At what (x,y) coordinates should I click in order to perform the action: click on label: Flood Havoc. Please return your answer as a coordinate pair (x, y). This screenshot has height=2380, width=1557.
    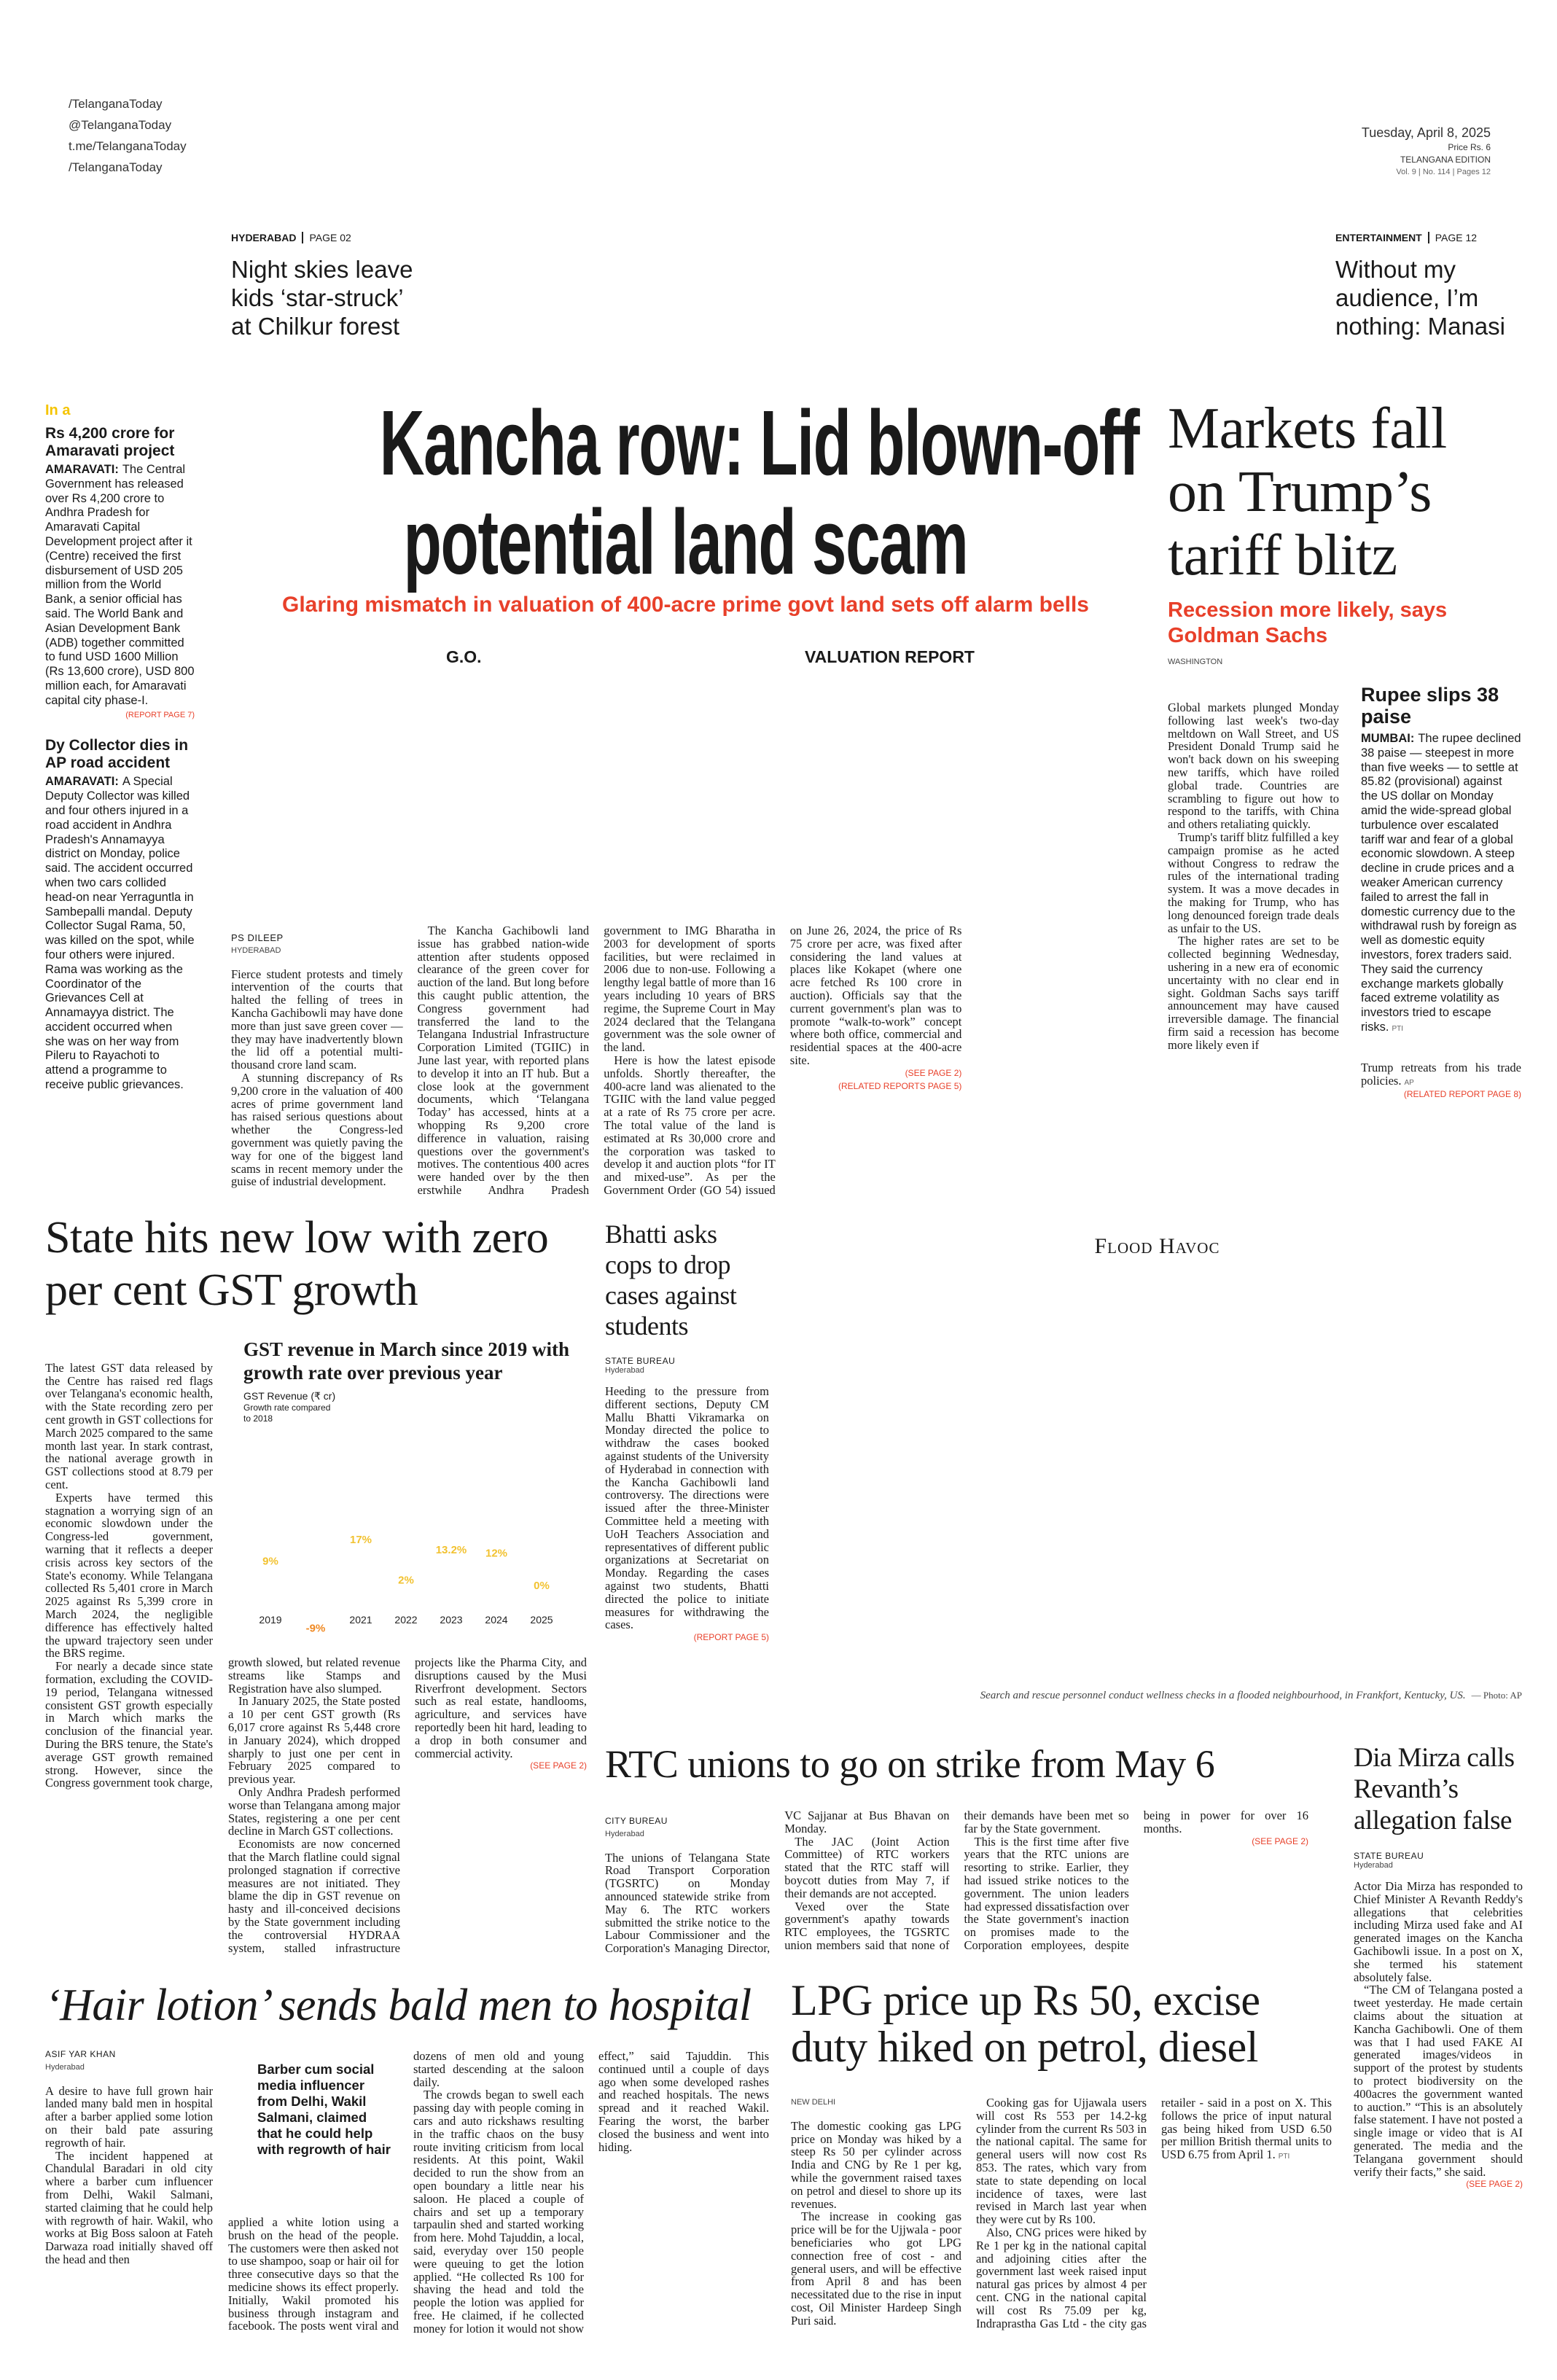
    Looking at the image, I should click on (1157, 1246).